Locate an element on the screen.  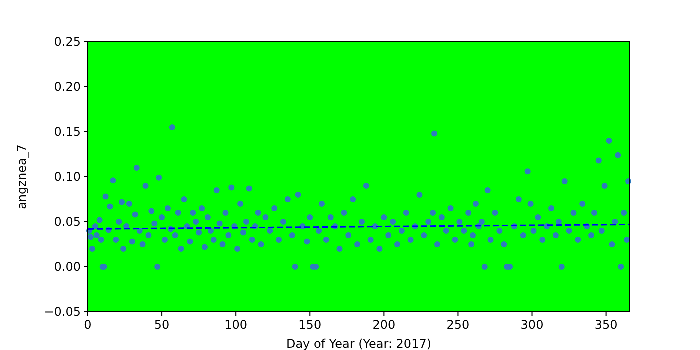
x-tick-label: 300 is located at coordinates (532, 325).